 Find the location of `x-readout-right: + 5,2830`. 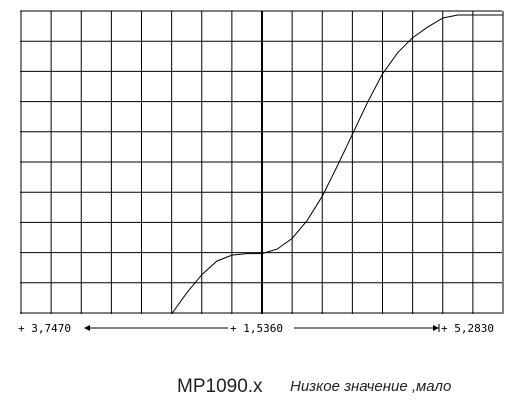

x-readout-right: + 5,2830 is located at coordinates (467, 328).